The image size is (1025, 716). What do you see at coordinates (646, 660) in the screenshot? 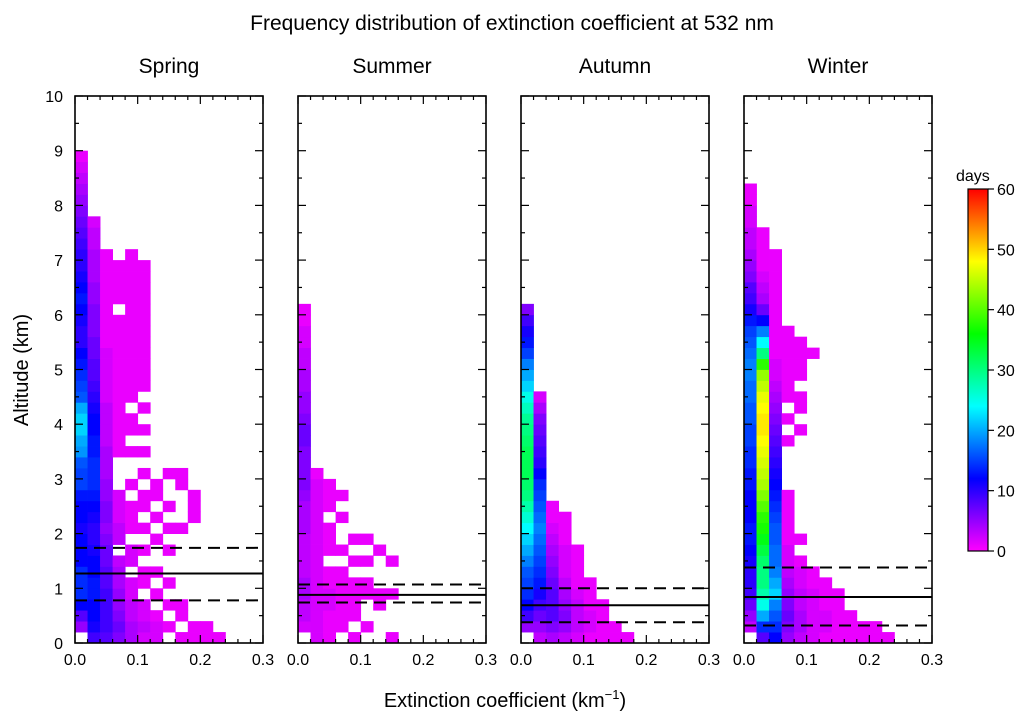
I see `x-tick-label: 0.2` at bounding box center [646, 660].